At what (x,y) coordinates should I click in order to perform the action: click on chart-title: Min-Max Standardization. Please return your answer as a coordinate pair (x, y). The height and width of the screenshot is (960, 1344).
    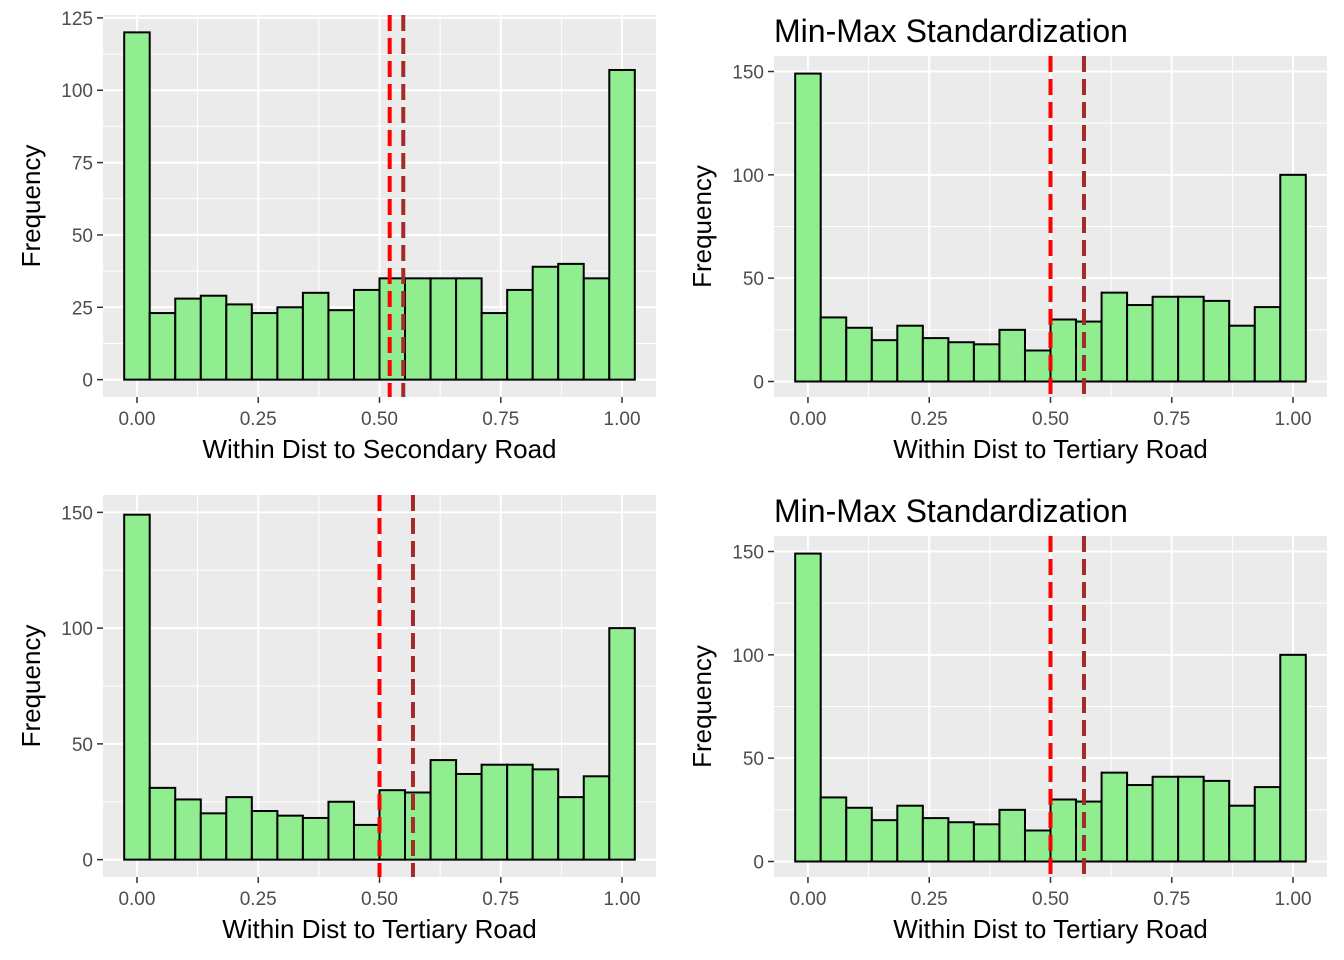
    Looking at the image, I should click on (951, 31).